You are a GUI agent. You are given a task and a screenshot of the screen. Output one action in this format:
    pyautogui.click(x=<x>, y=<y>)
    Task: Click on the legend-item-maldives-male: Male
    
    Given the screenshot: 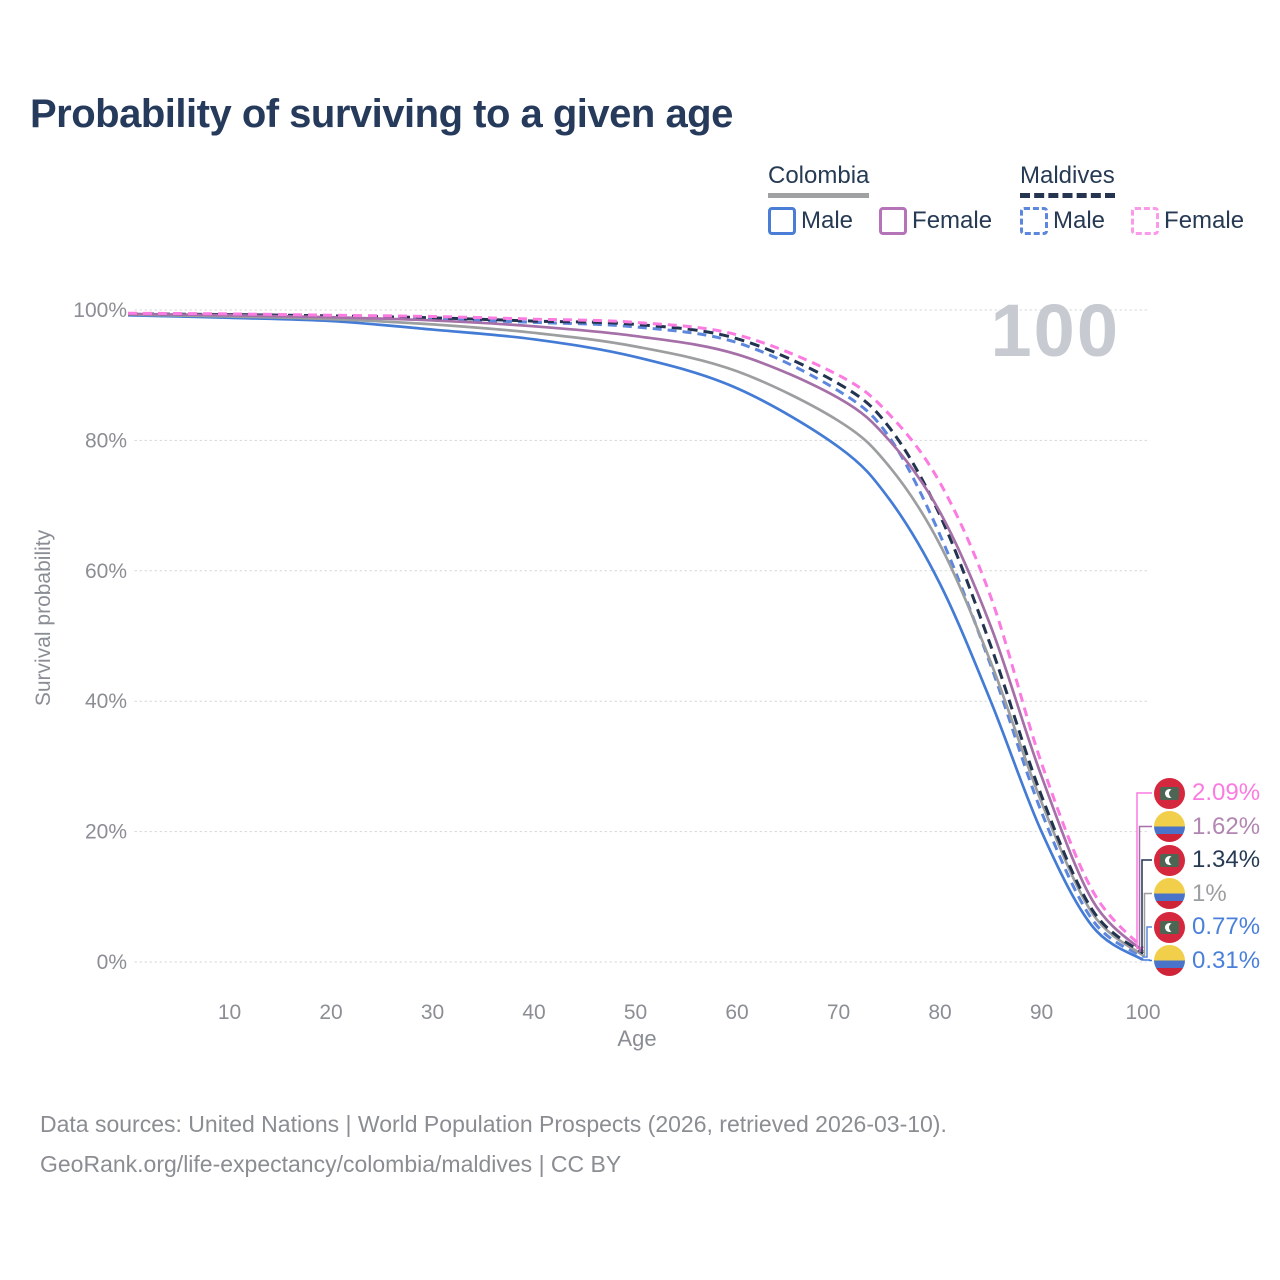 What is the action you would take?
    pyautogui.click(x=1062, y=221)
    